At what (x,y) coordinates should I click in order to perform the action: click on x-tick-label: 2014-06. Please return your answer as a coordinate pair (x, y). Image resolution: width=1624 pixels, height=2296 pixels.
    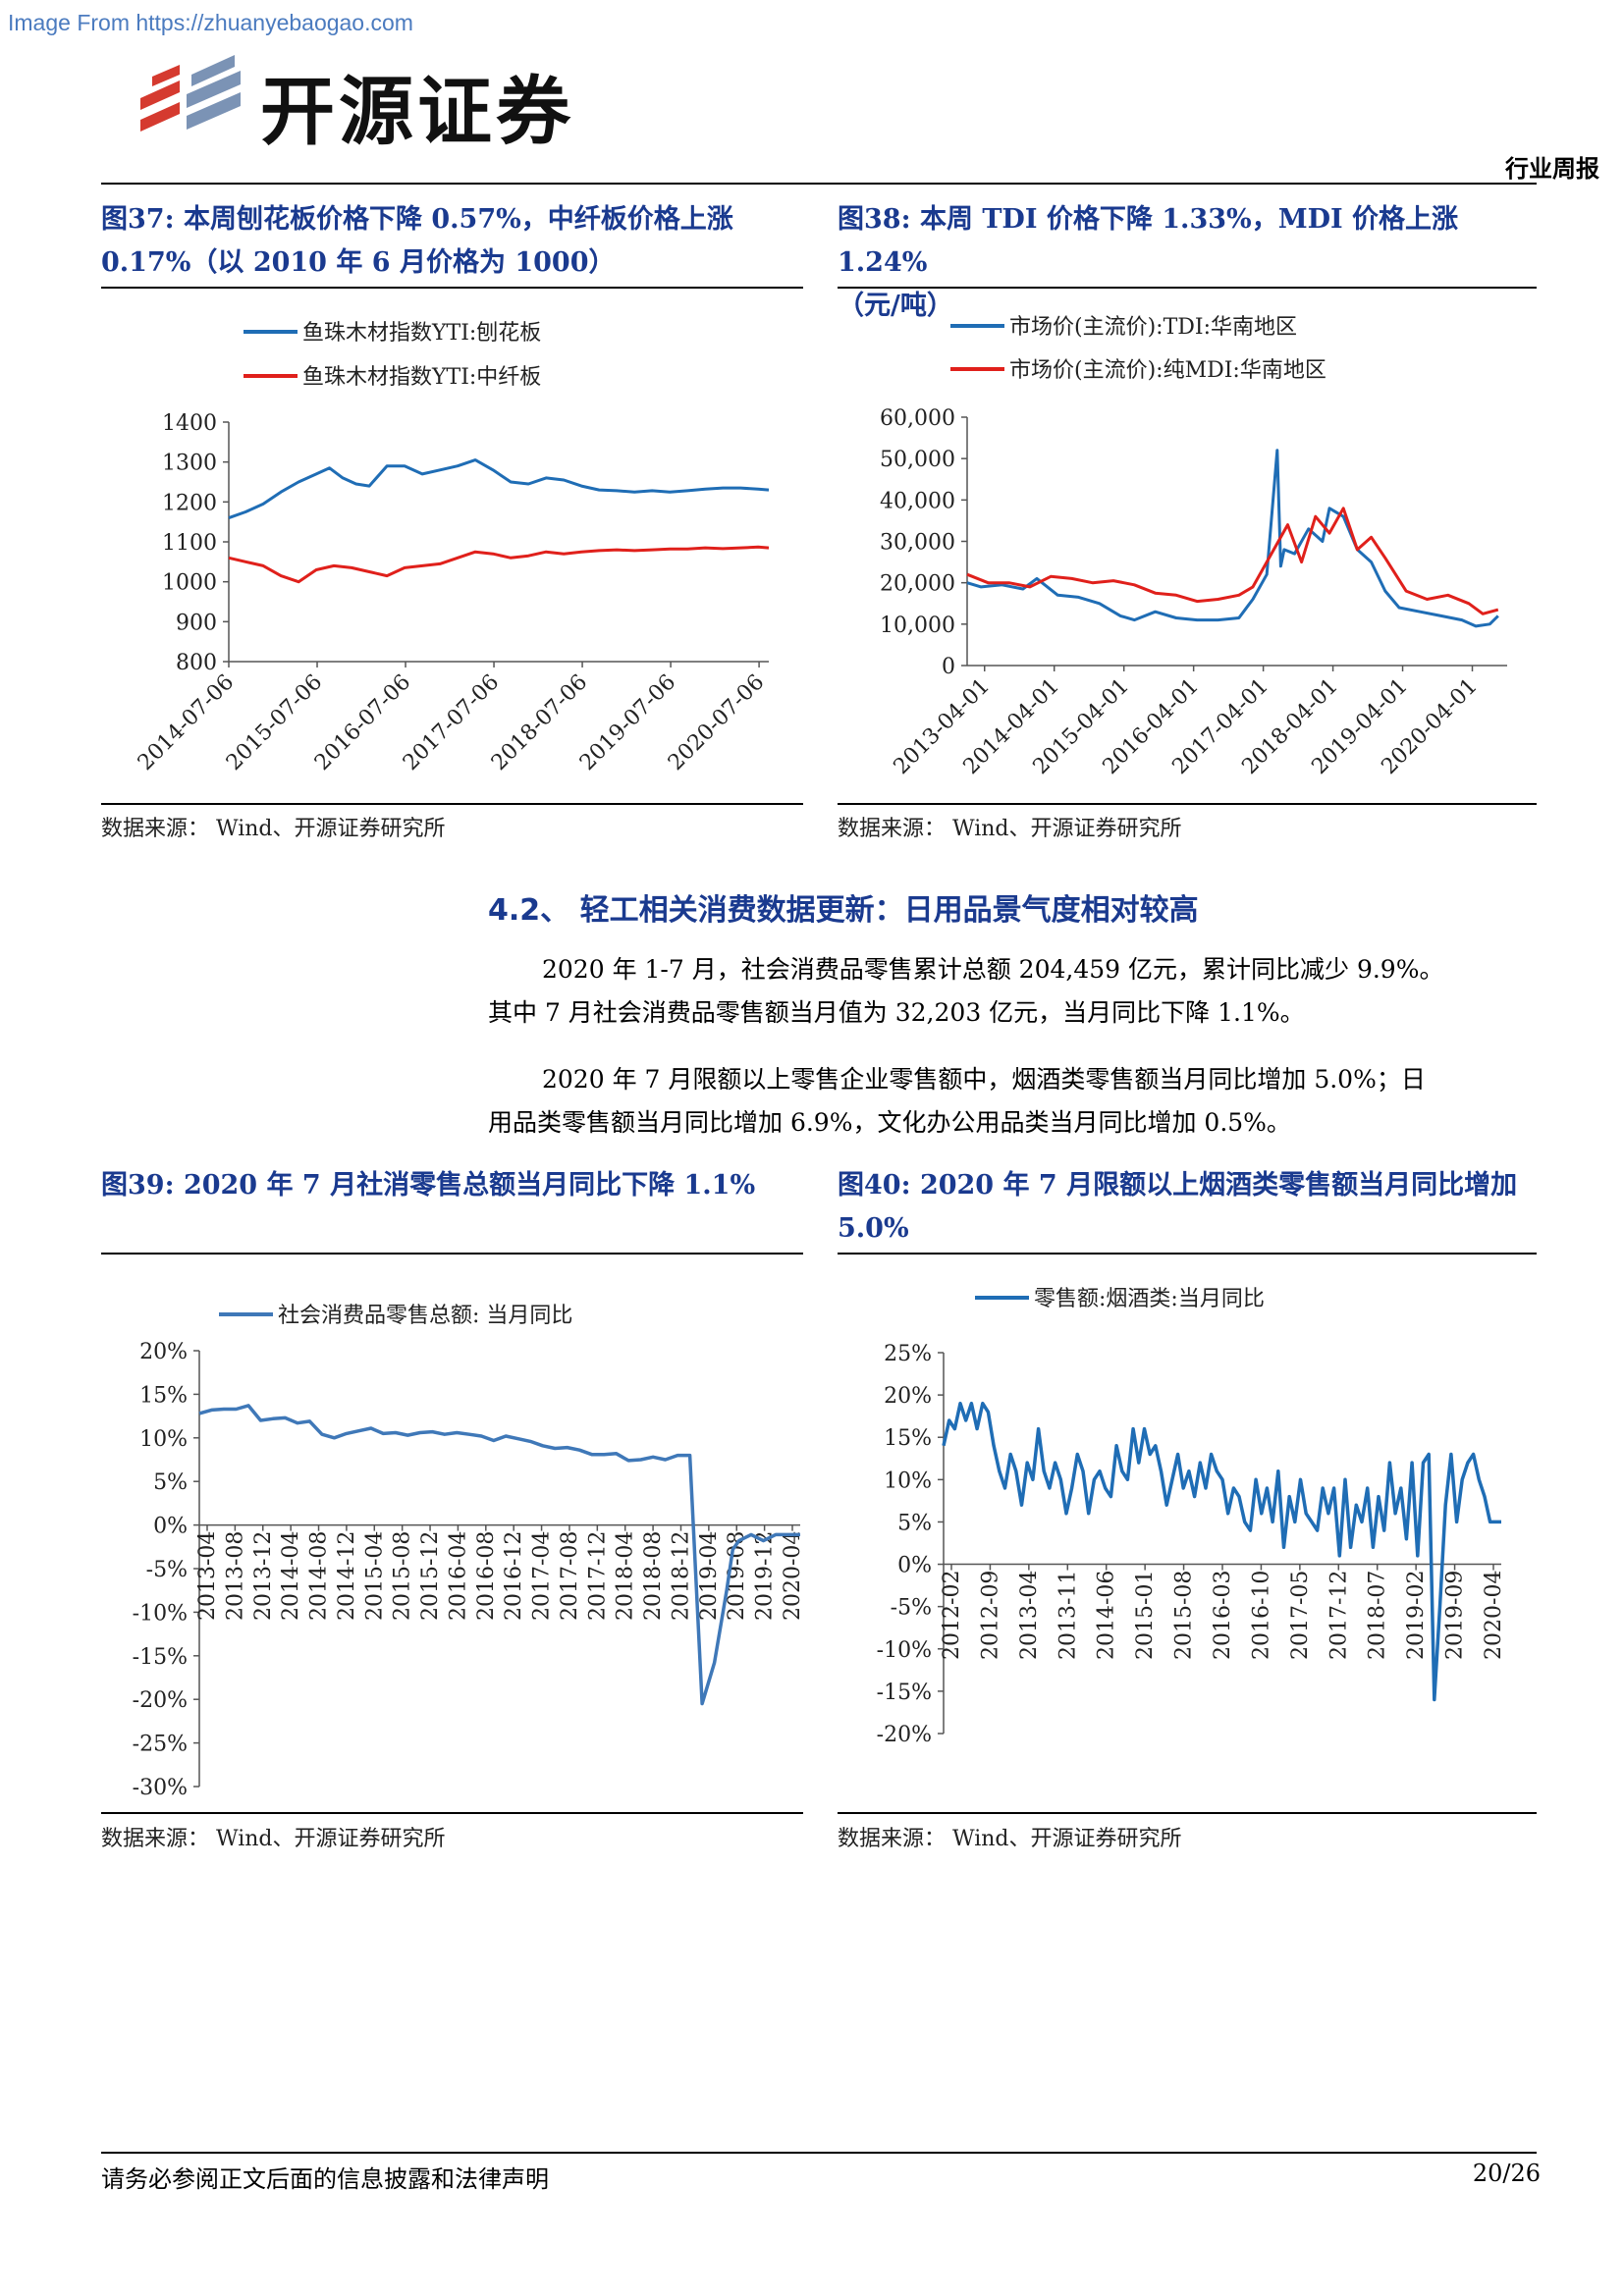
    Looking at the image, I should click on (1107, 1615).